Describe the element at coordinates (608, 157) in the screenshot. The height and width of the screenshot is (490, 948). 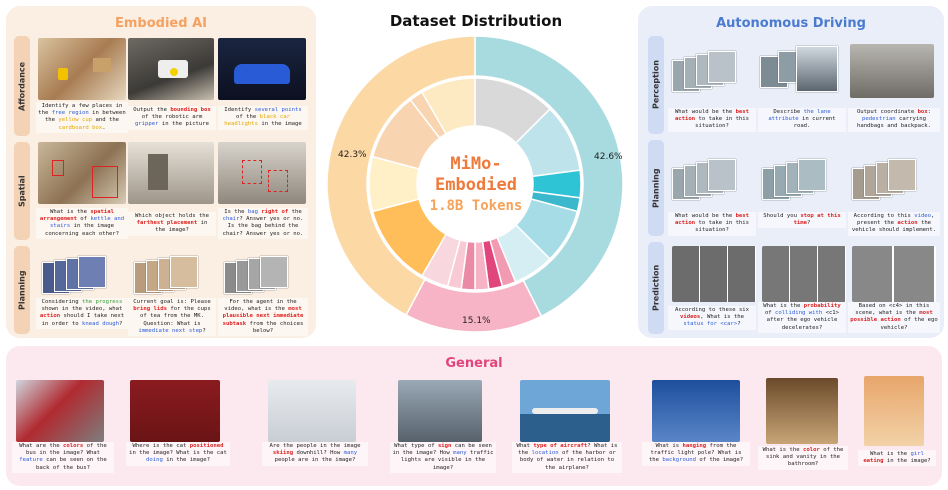
I see `pct-autonomous: 42.6%` at that location.